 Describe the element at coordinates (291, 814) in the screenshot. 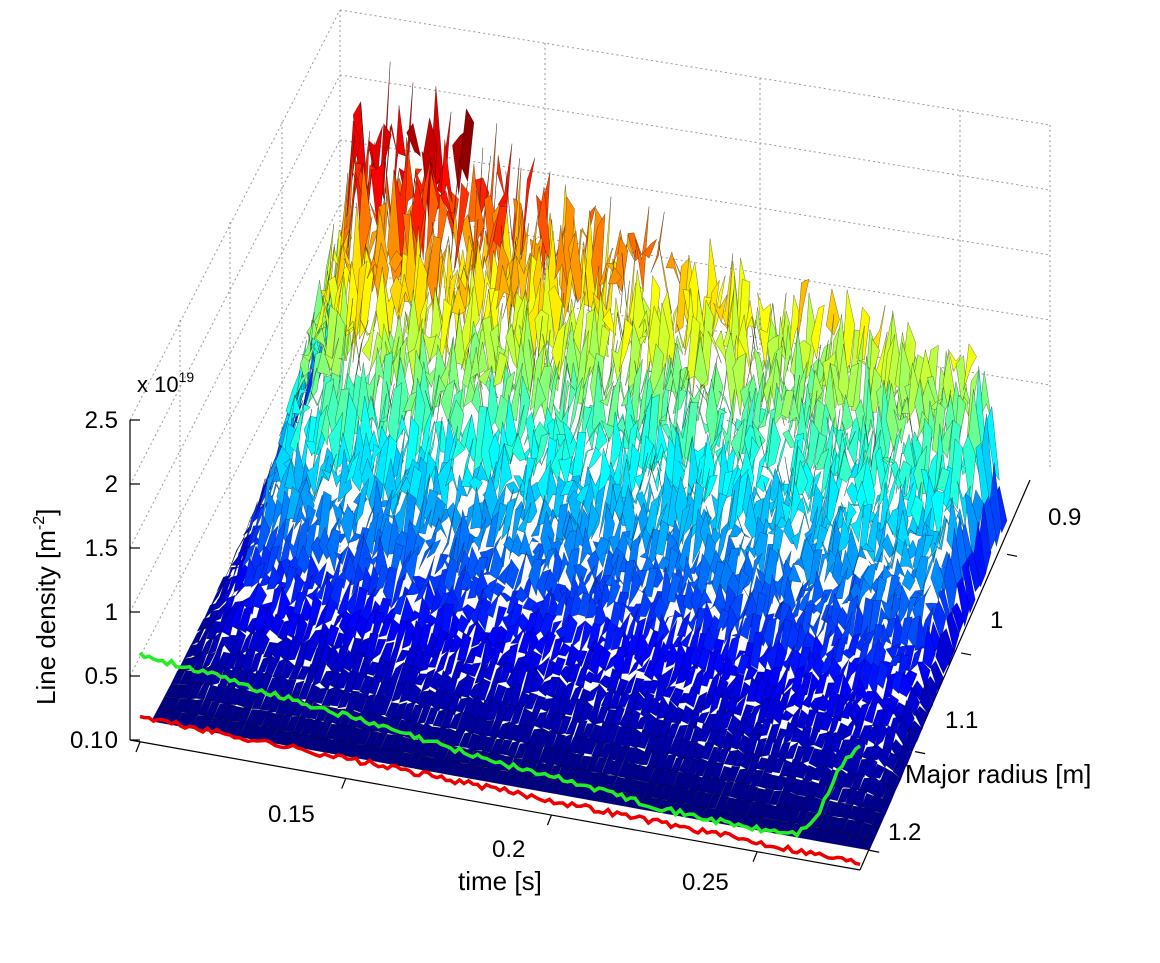

I see `x-tick-label: 0.15` at that location.